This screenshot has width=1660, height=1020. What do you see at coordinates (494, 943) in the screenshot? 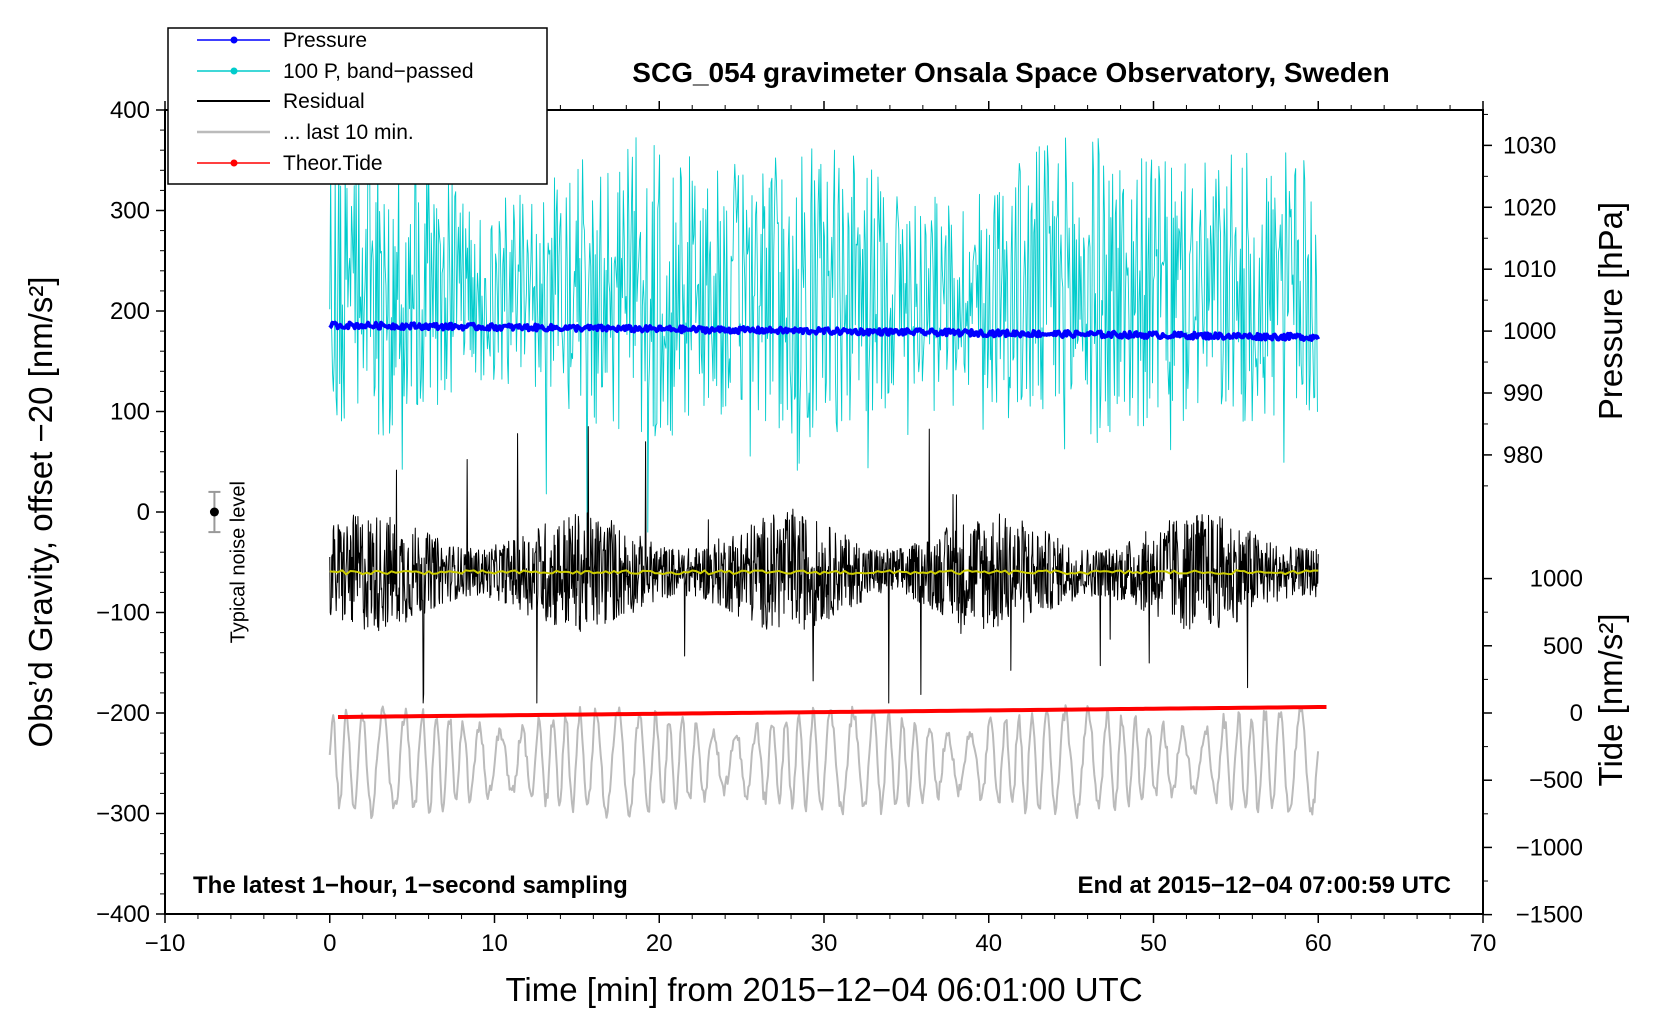
I see `x-tick-label: 10` at bounding box center [494, 943].